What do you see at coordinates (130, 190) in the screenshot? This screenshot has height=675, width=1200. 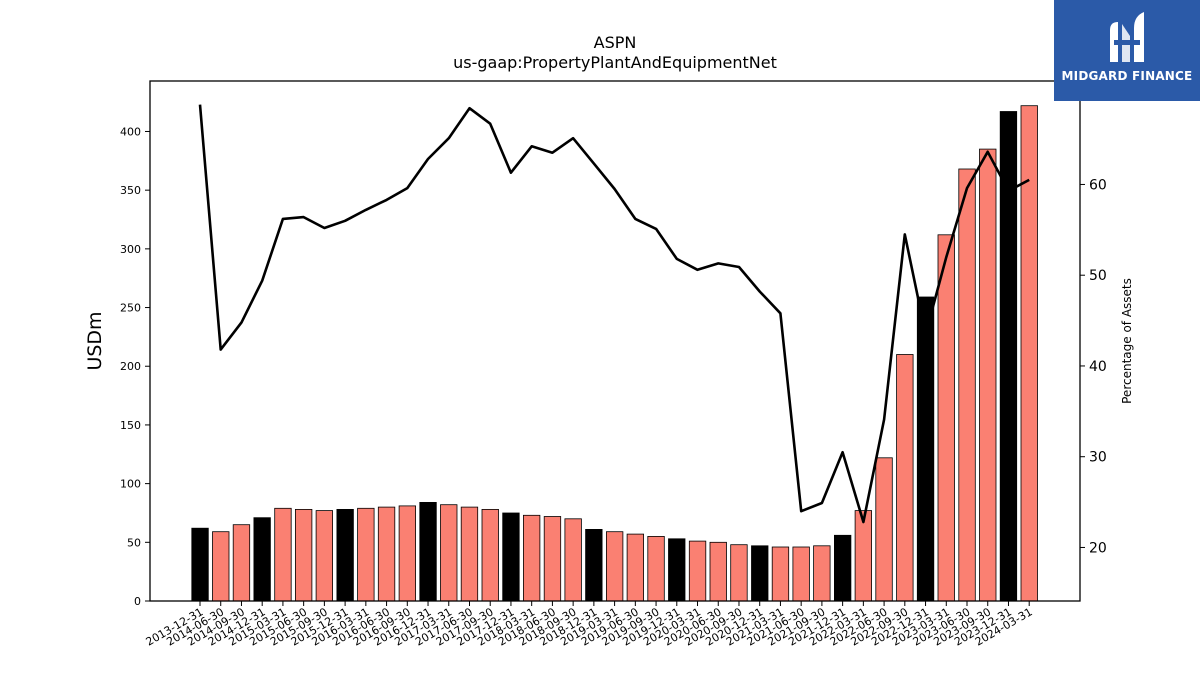 I see `y-tick-label: 350` at bounding box center [130, 190].